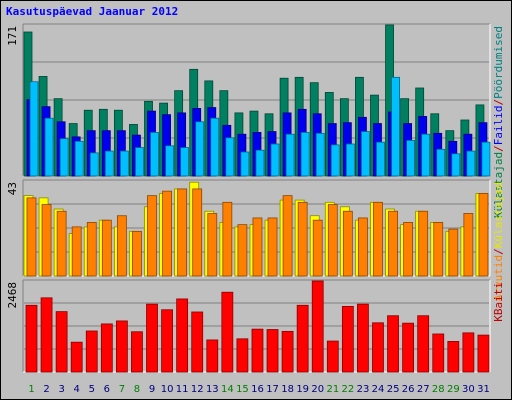 This screenshot has width=512, height=400. Describe the element at coordinates (498, 62) in the screenshot. I see `series-label-part: Pöördumised` at that location.